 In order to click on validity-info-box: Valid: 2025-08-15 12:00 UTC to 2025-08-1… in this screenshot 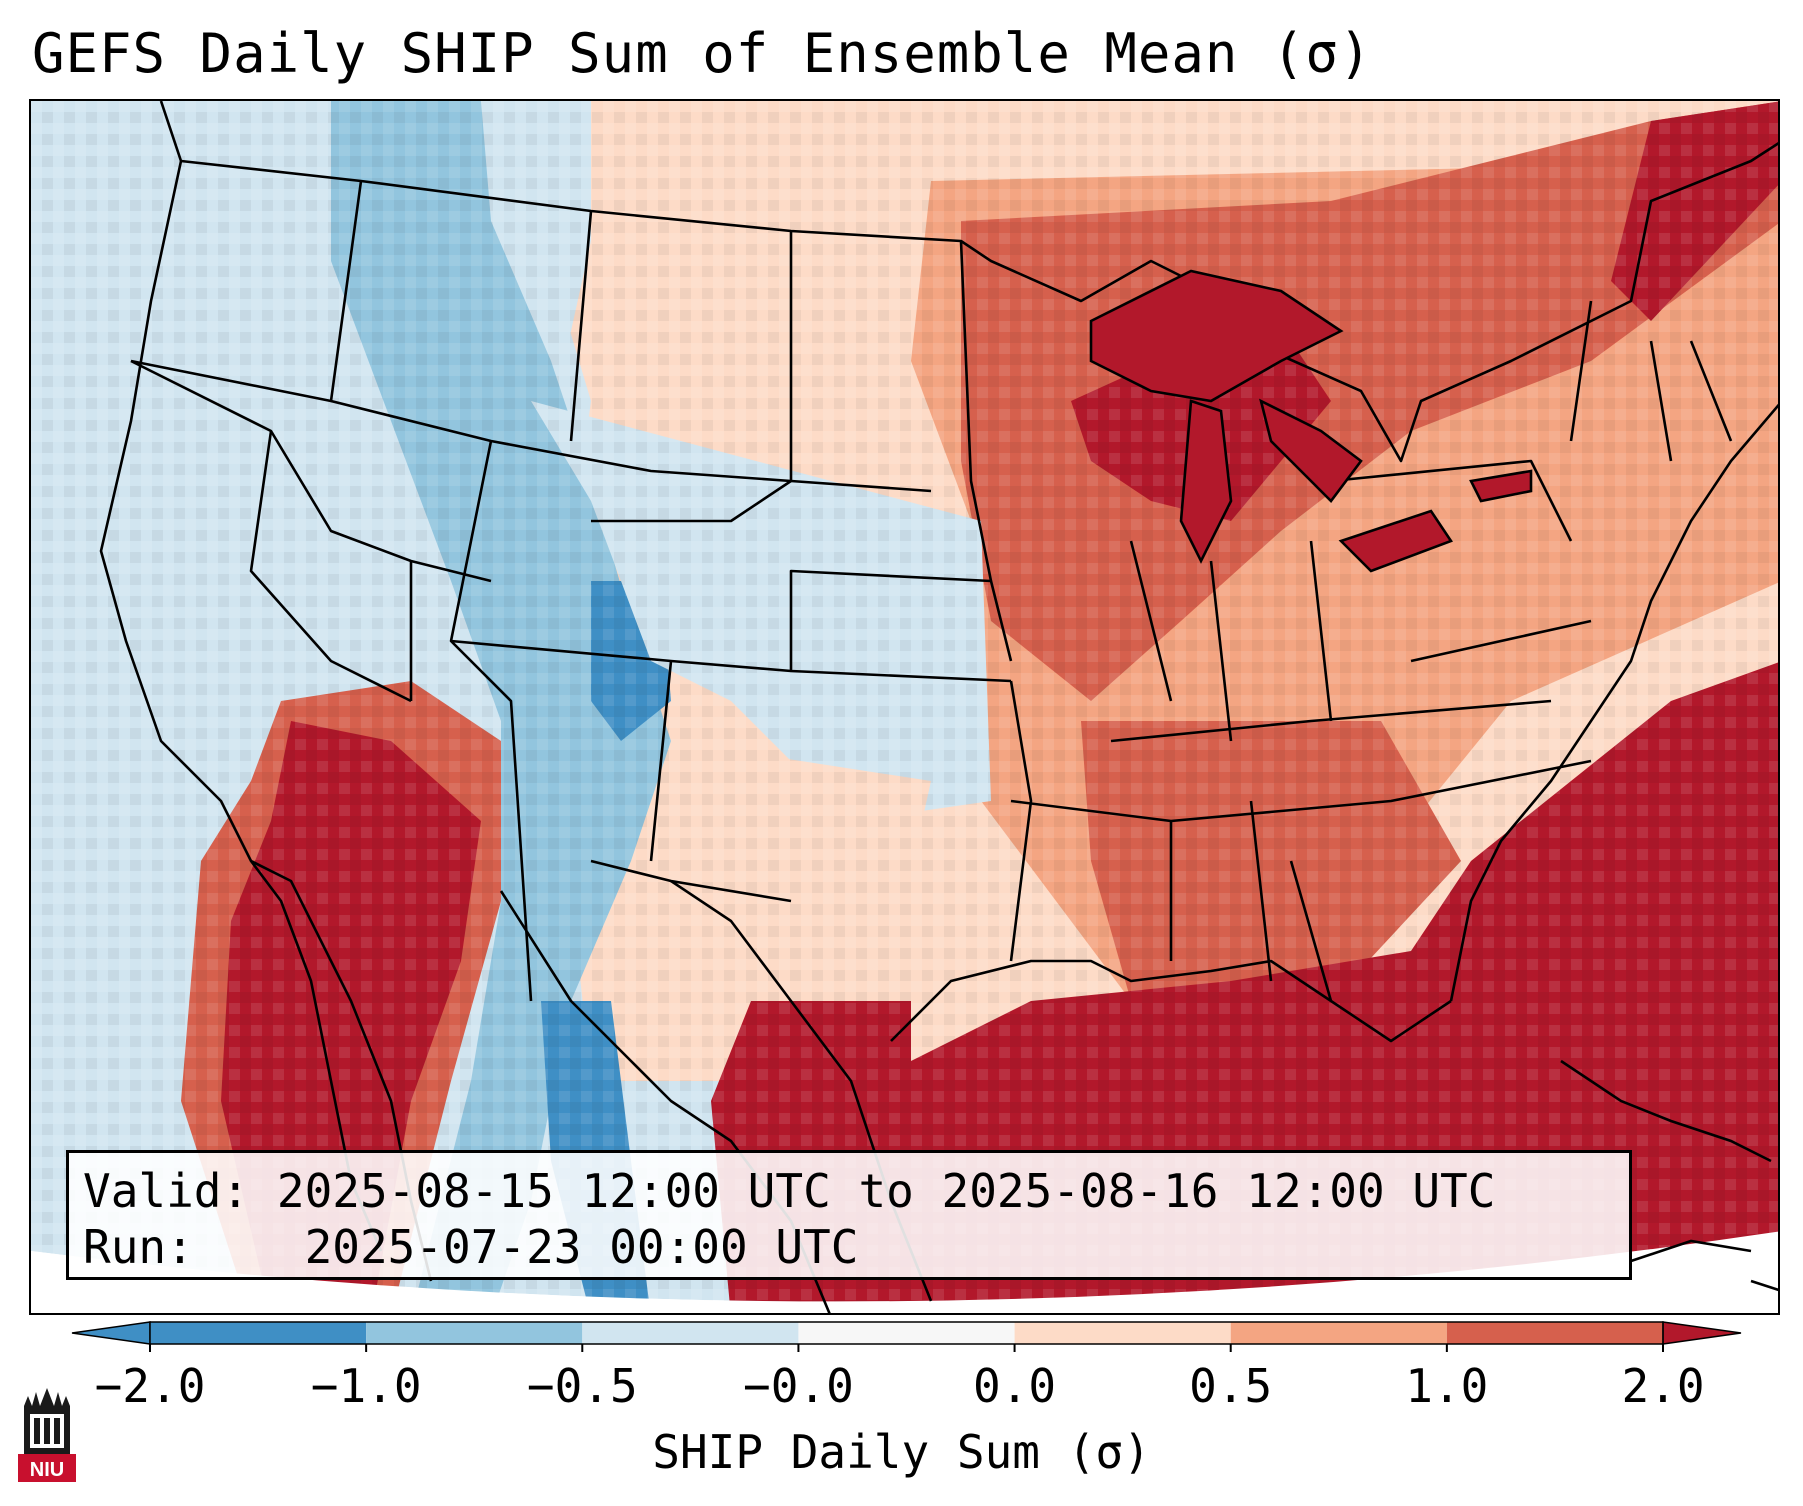, I will do `click(849, 1215)`.